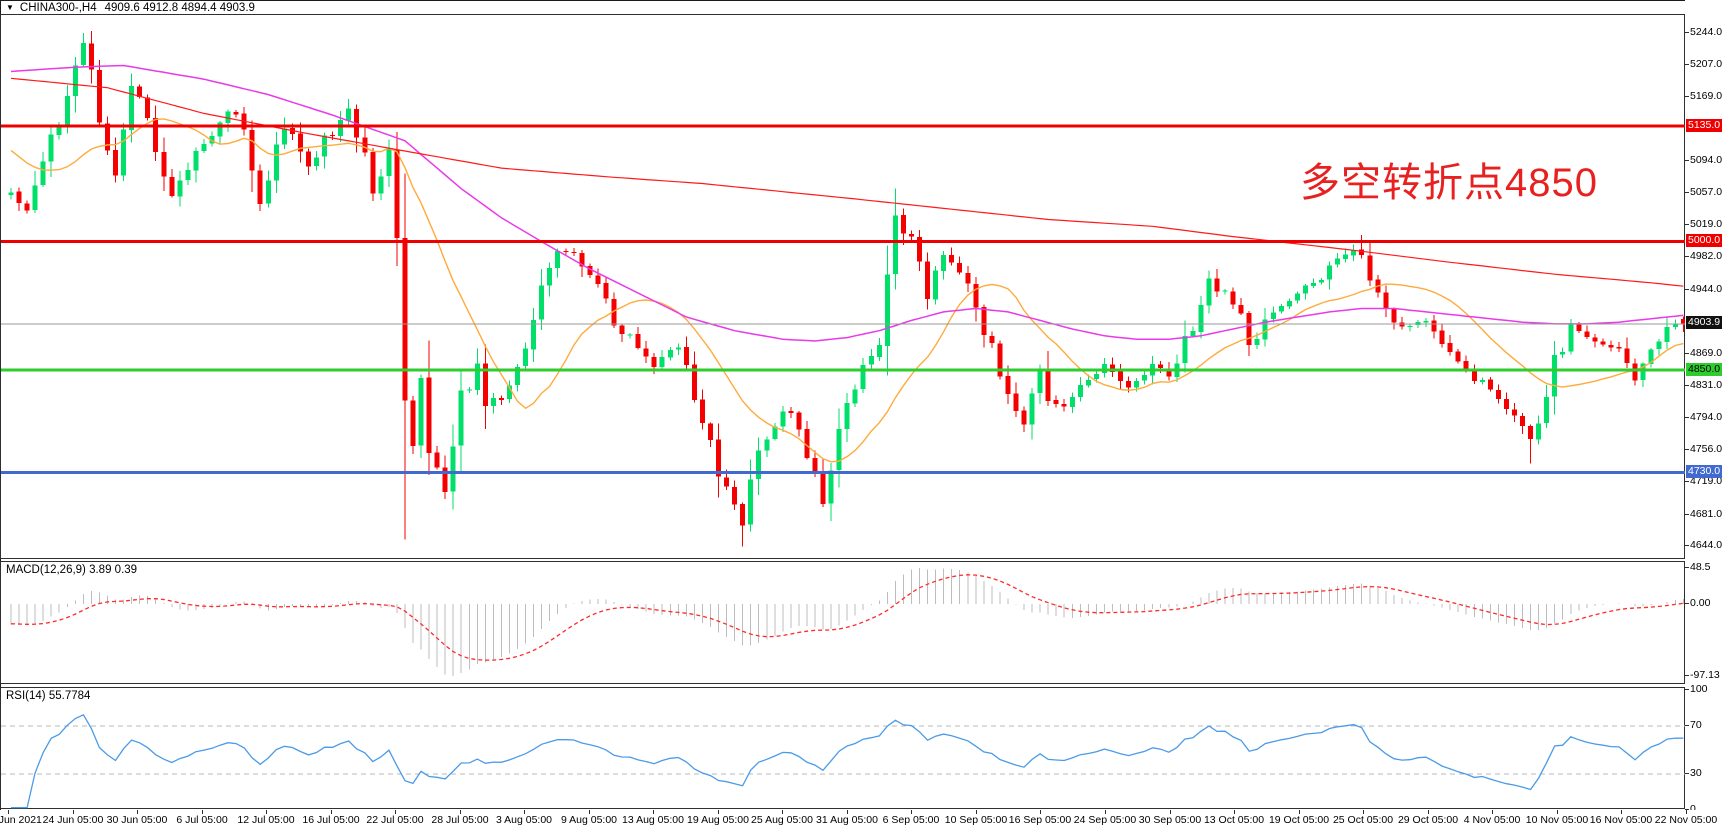 Image resolution: width=1722 pixels, height=833 pixels. Describe the element at coordinates (1693, 809) in the screenshot. I see `rsi-tick-label: 0` at that location.